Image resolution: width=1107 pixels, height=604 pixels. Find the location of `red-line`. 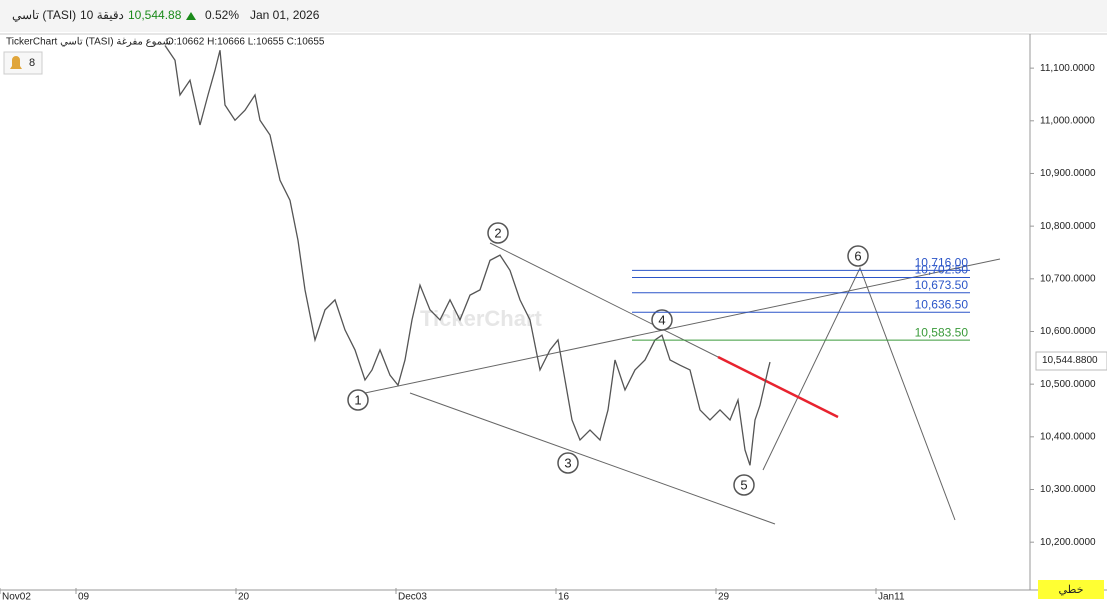

red-line is located at coordinates (778, 387).